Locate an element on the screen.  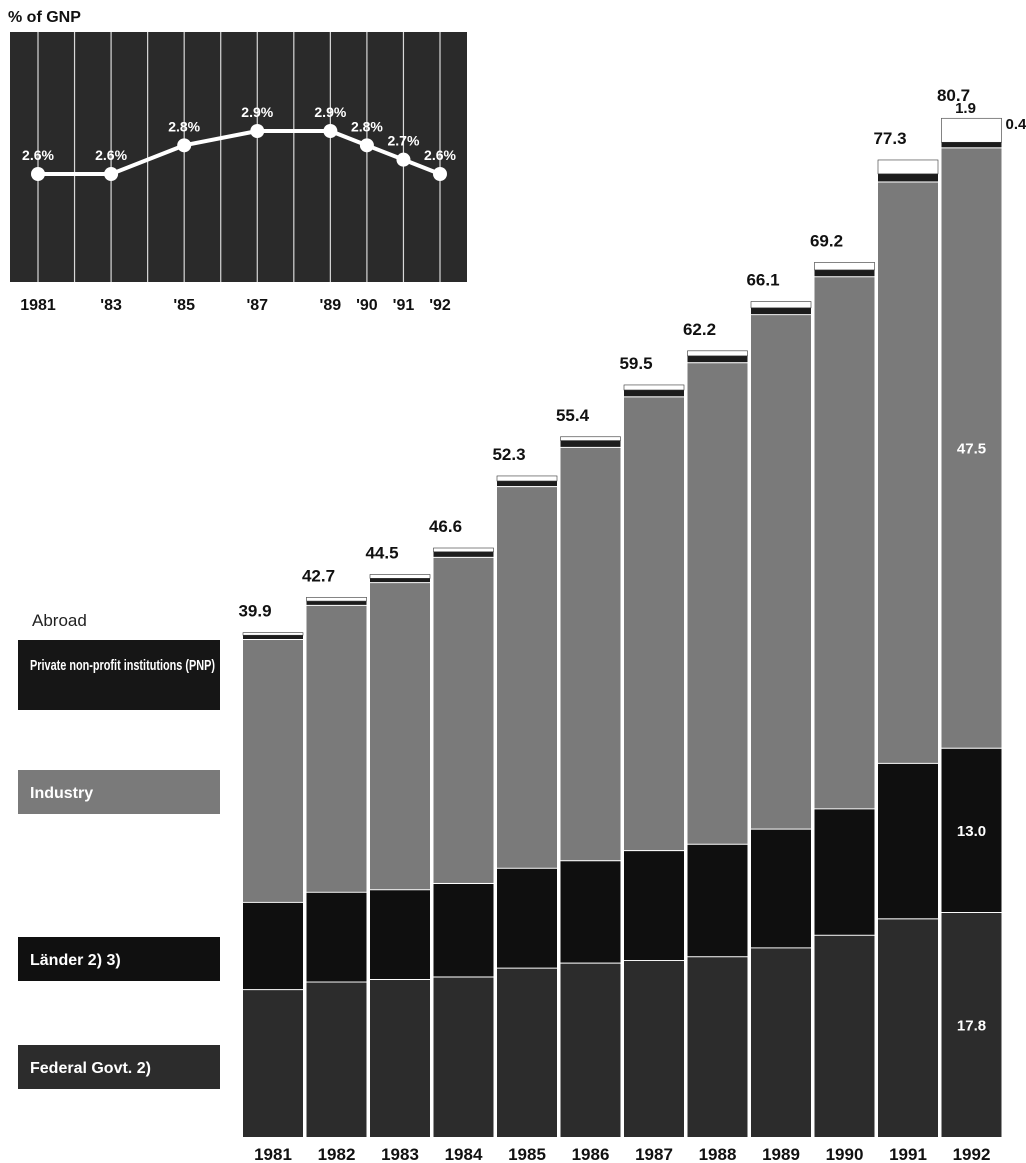
bar-total-label: 44.5 is located at coordinates (381, 553).